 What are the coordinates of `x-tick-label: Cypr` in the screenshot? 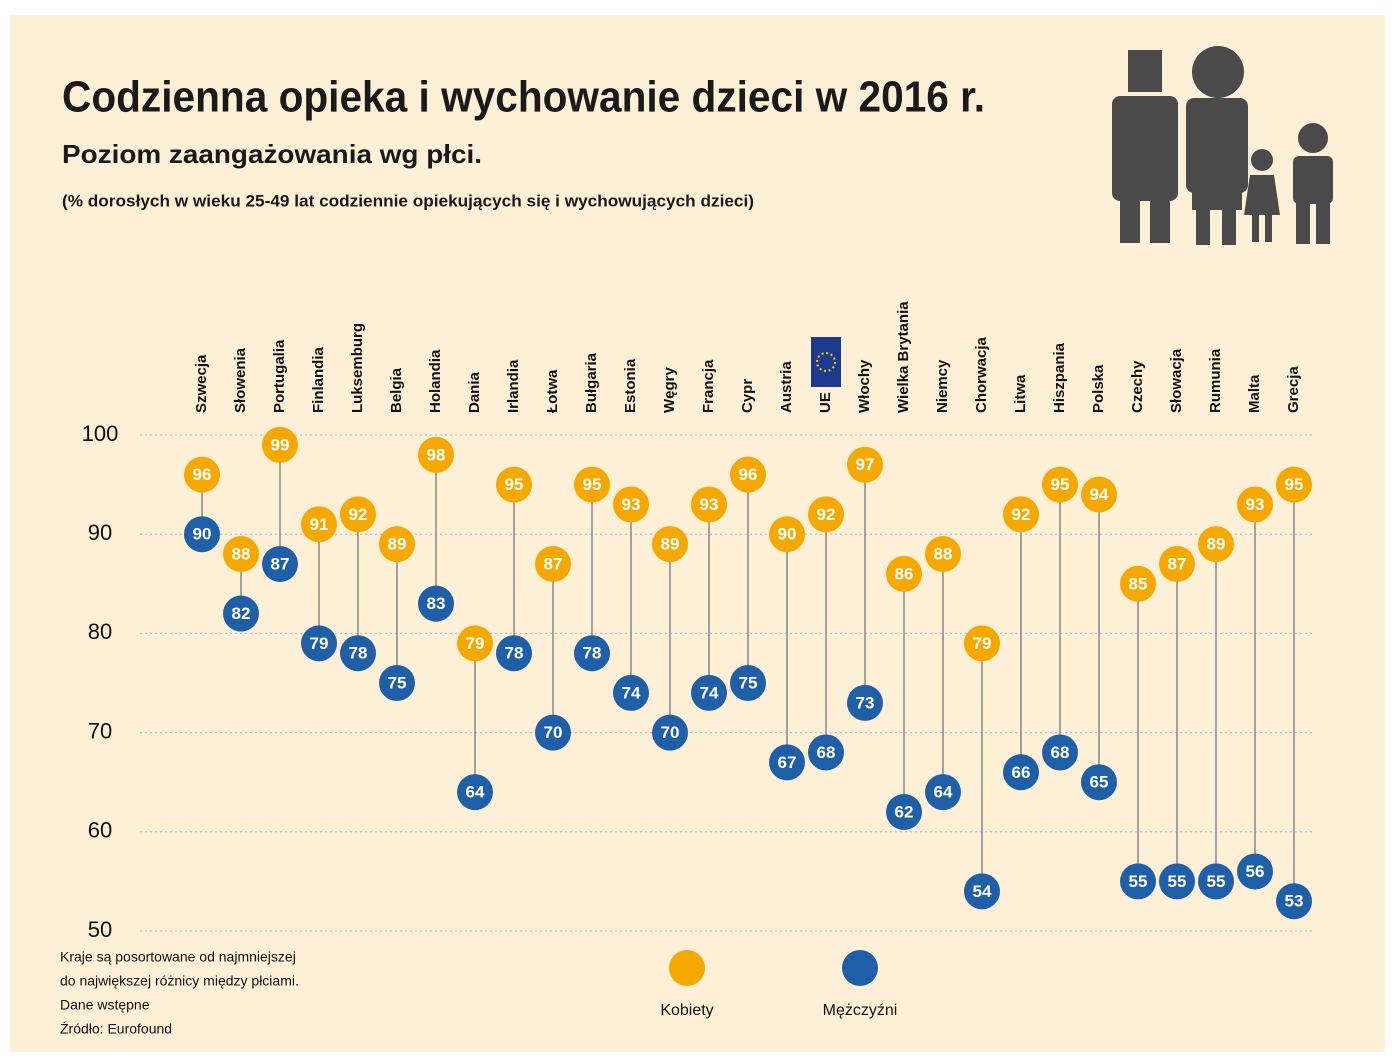 It's located at (747, 396).